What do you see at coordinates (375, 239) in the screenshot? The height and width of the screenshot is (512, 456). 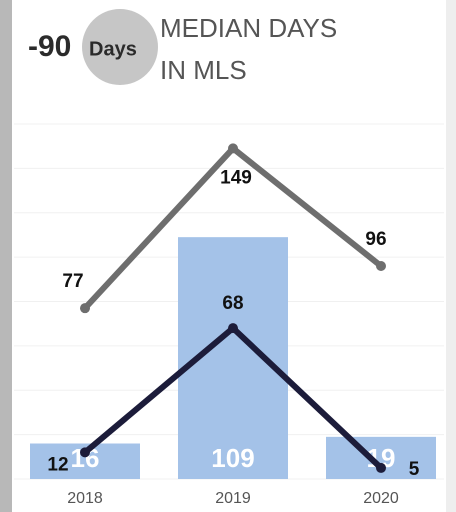 I see `line-value-label: 96` at bounding box center [375, 239].